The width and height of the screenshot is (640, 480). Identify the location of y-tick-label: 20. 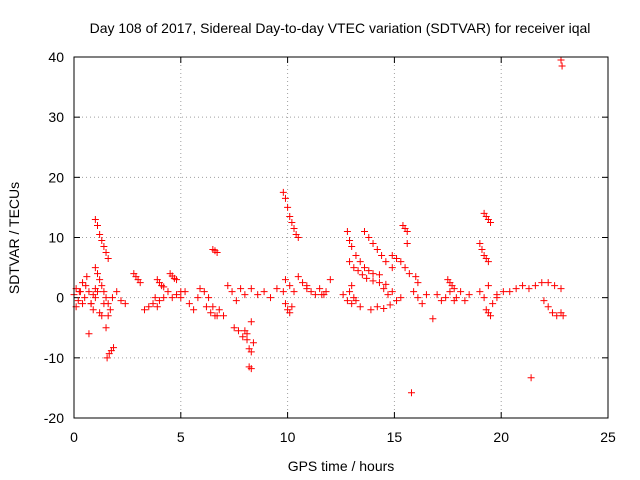
(56, 177).